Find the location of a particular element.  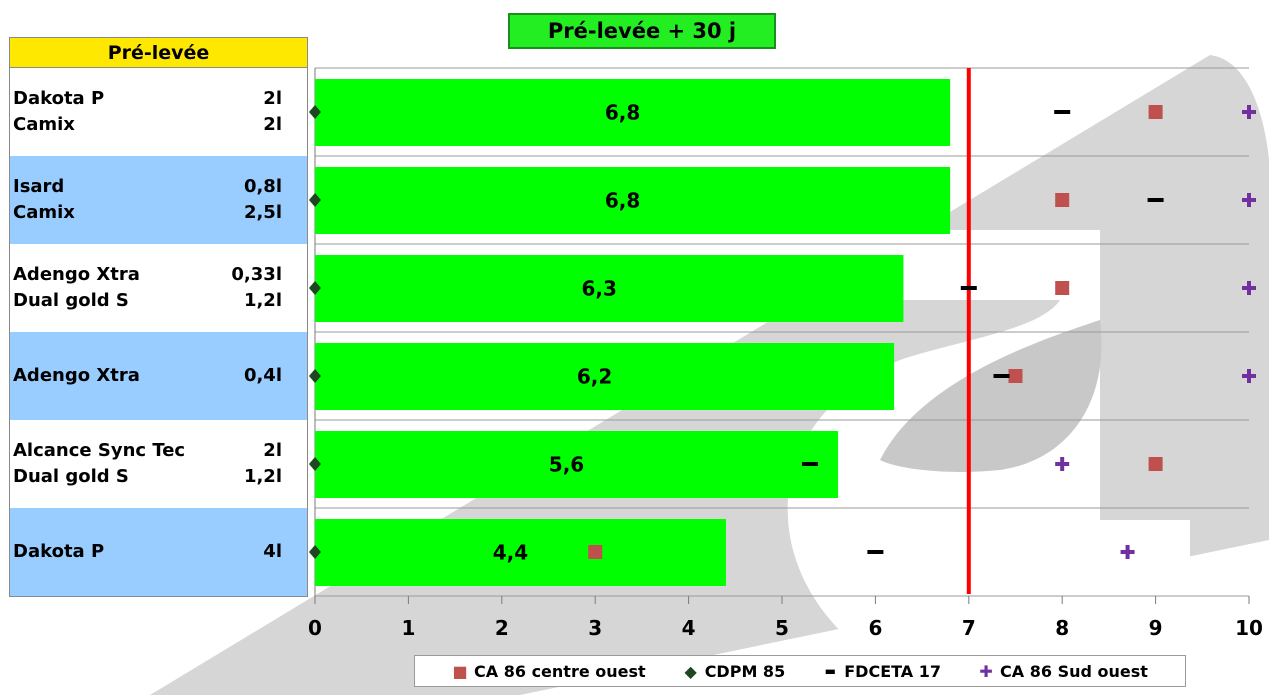

legend-label: FDCETA 17 is located at coordinates (893, 671).